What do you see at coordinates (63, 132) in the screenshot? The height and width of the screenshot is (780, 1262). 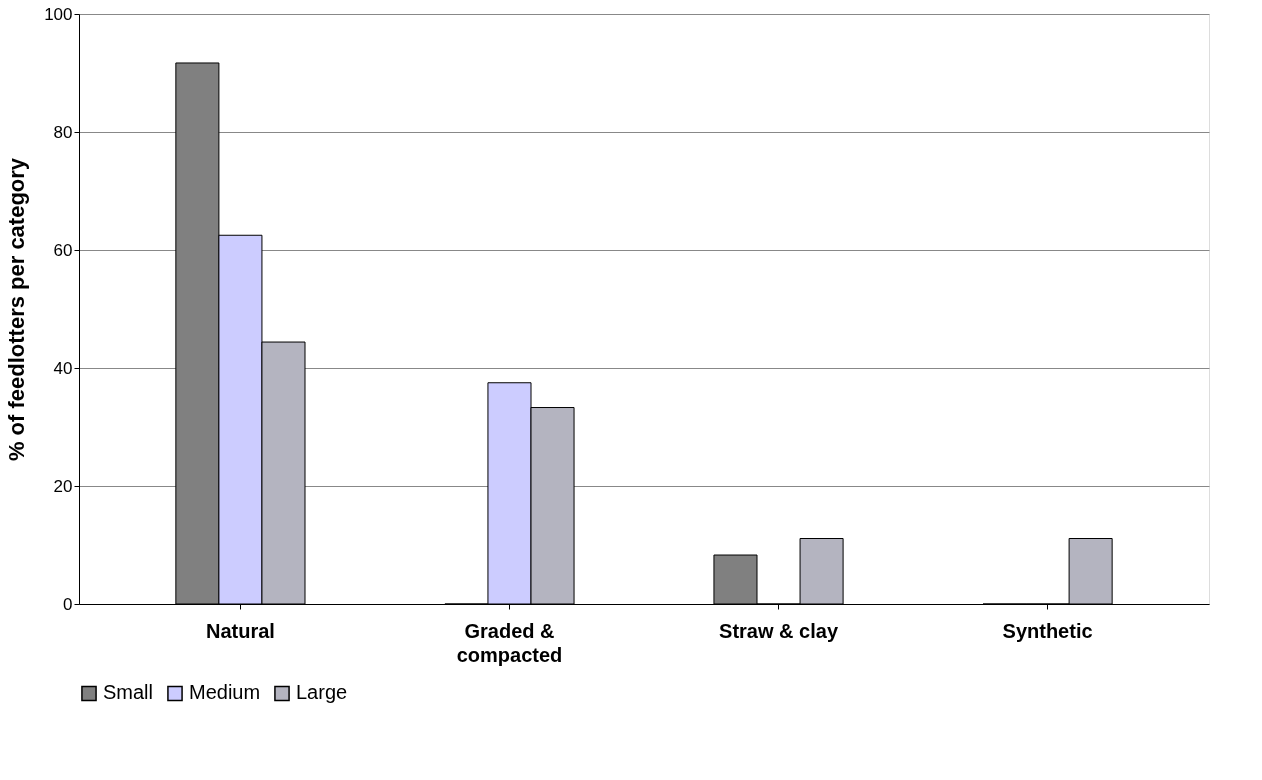 I see `y-tick-label: 80` at bounding box center [63, 132].